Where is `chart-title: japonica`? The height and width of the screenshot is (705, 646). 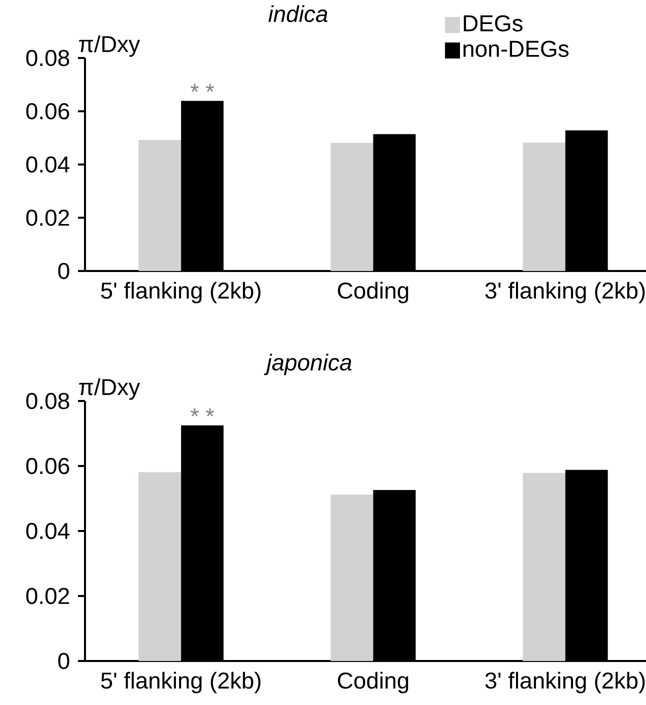 chart-title: japonica is located at coordinates (308, 365).